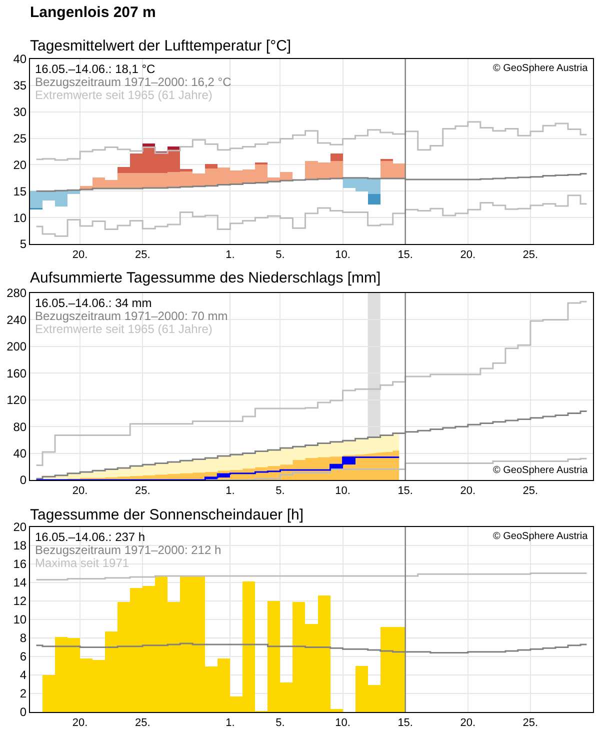 This screenshot has height=729, width=596. Describe the element at coordinates (93, 12) in the screenshot. I see `chart-title: Langenlois 207 m` at that location.